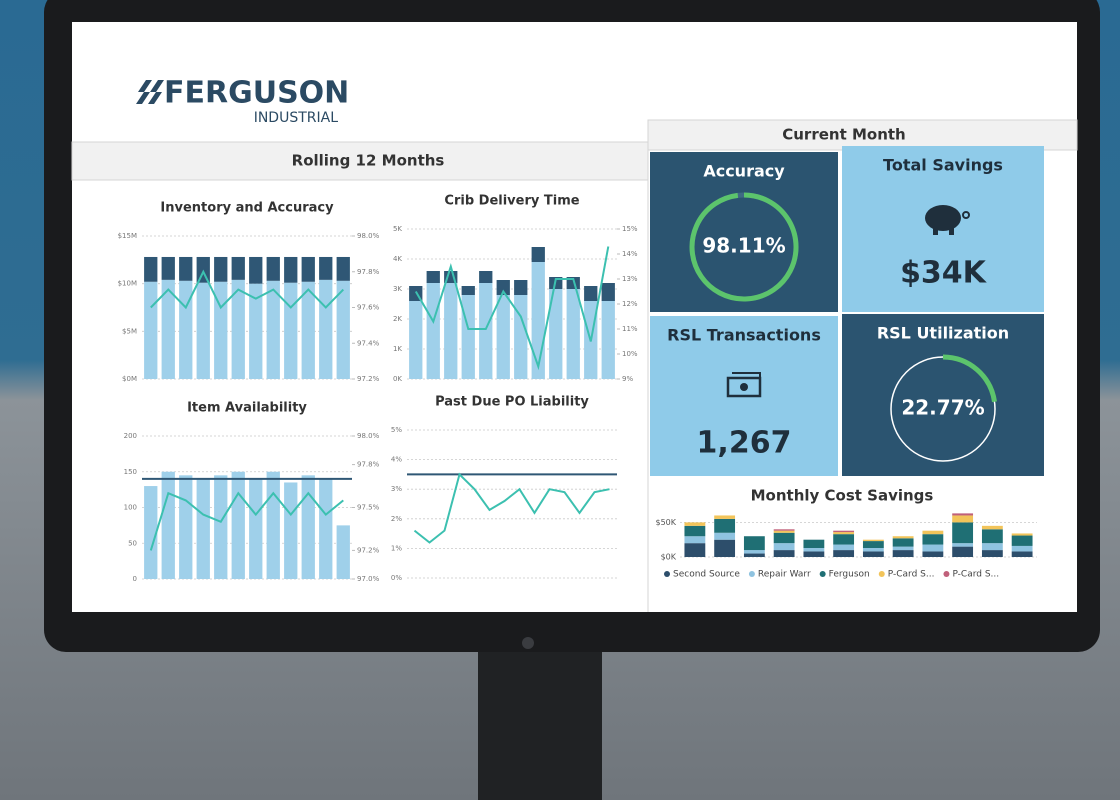 This screenshot has width=1120, height=800. What do you see at coordinates (256, 93) in the screenshot?
I see `brand: FERGUSON` at bounding box center [256, 93].